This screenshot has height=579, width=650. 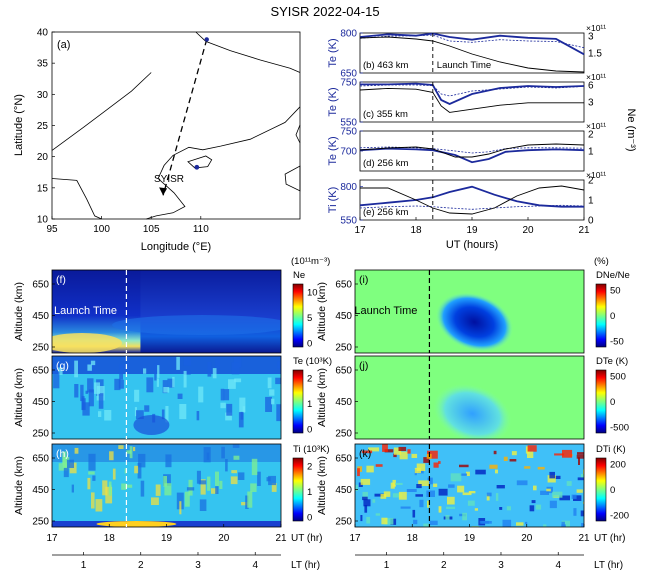 What do you see at coordinates (472, 207) in the screenshot?
I see `temperature-reference-line` at bounding box center [472, 207].